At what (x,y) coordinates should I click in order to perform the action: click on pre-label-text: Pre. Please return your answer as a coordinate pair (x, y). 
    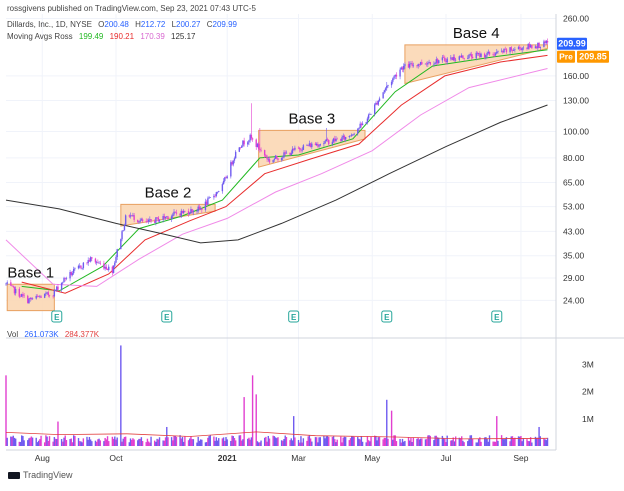
    Looking at the image, I should click on (566, 57).